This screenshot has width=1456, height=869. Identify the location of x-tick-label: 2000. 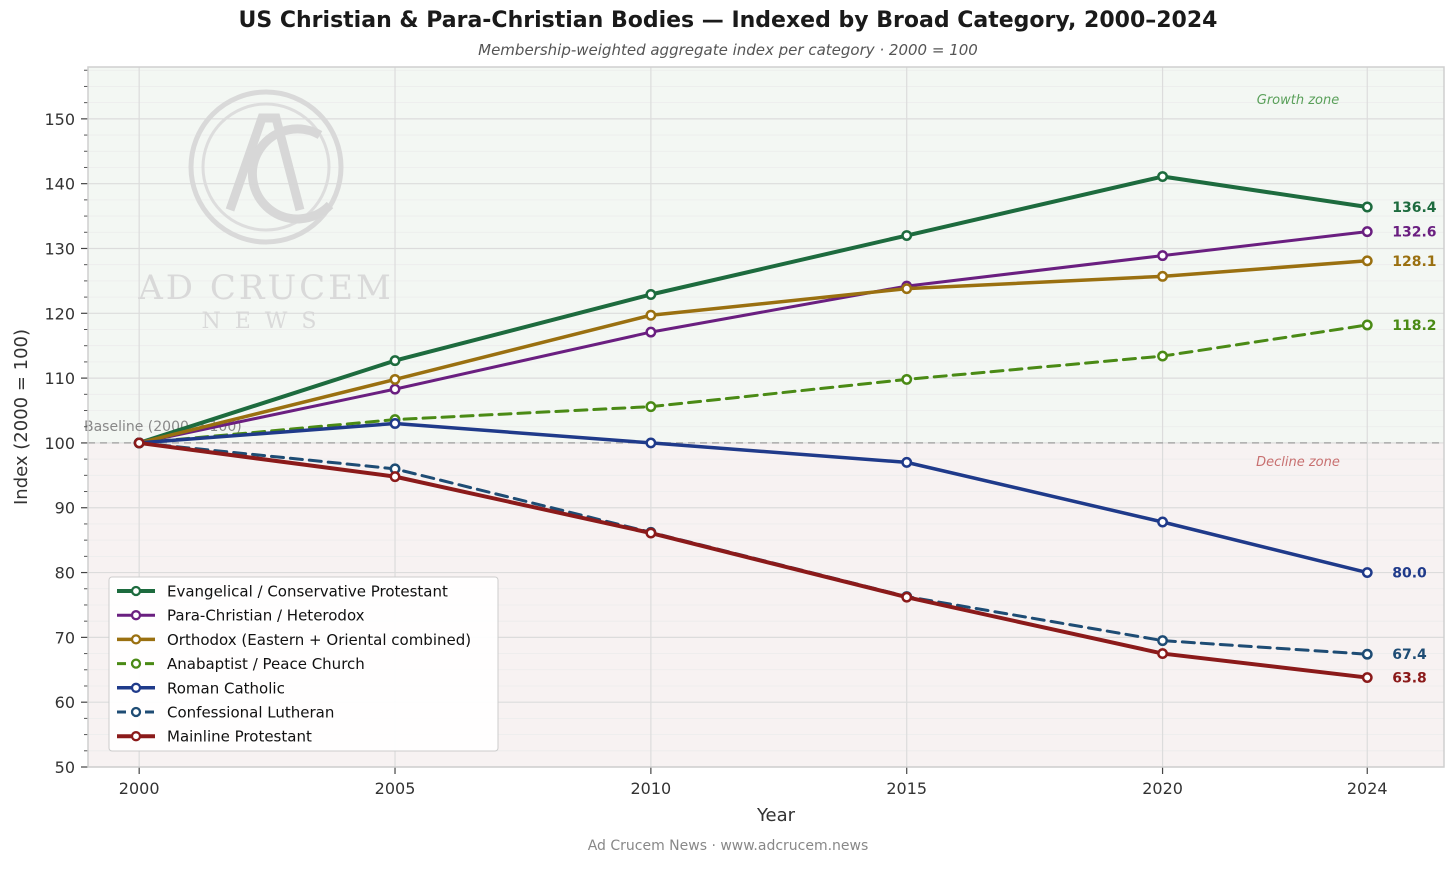
(139, 788).